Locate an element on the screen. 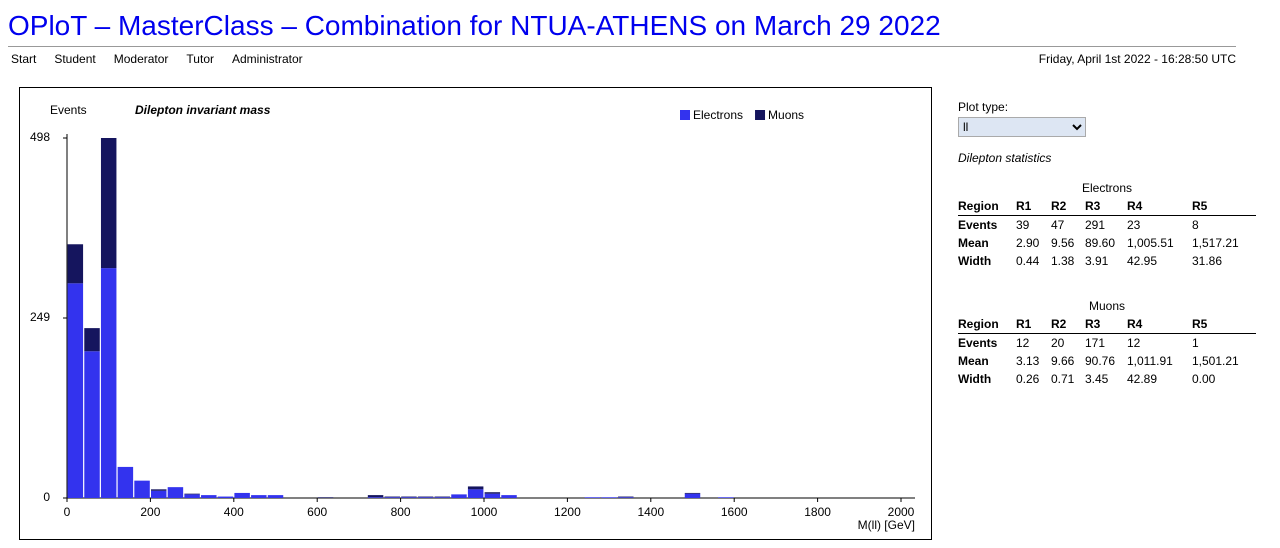 The height and width of the screenshot is (548, 1280). table-cell: Width is located at coordinates (975, 261).